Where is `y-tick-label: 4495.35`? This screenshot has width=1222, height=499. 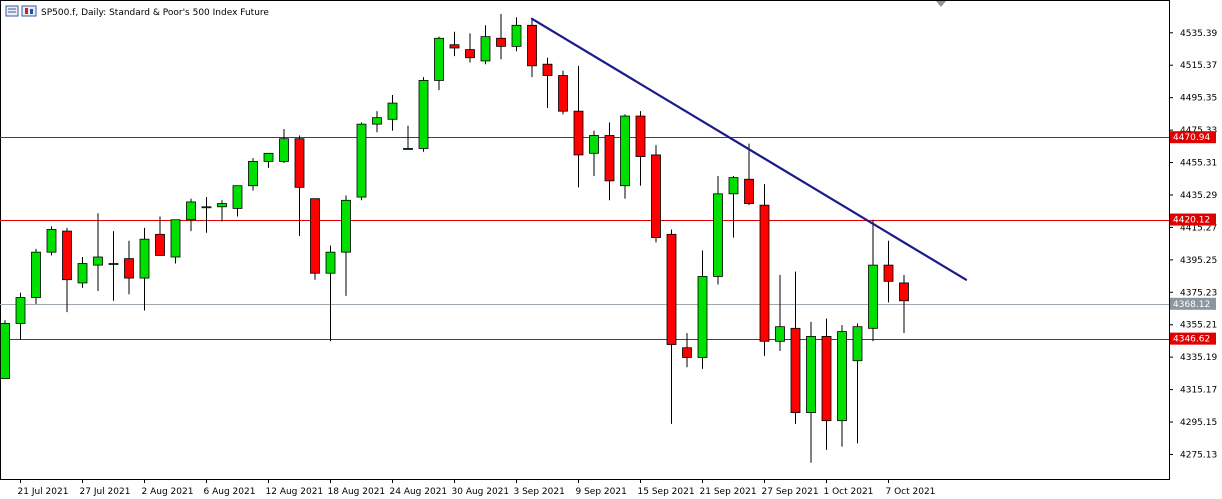
y-tick-label: 4495.35 is located at coordinates (1198, 99).